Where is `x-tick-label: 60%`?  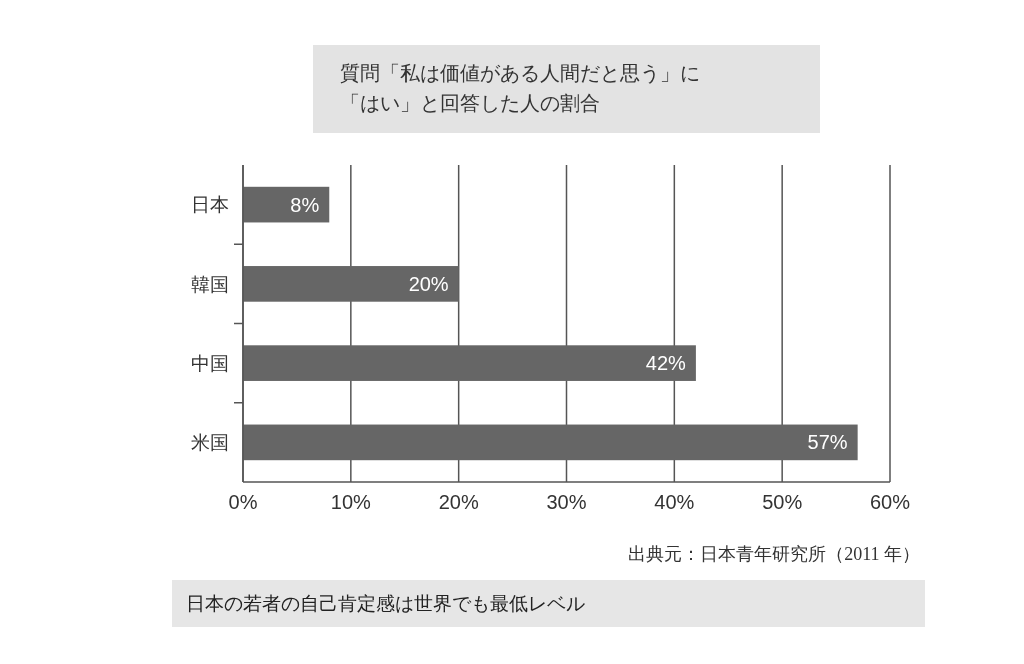
x-tick-label: 60% is located at coordinates (890, 502).